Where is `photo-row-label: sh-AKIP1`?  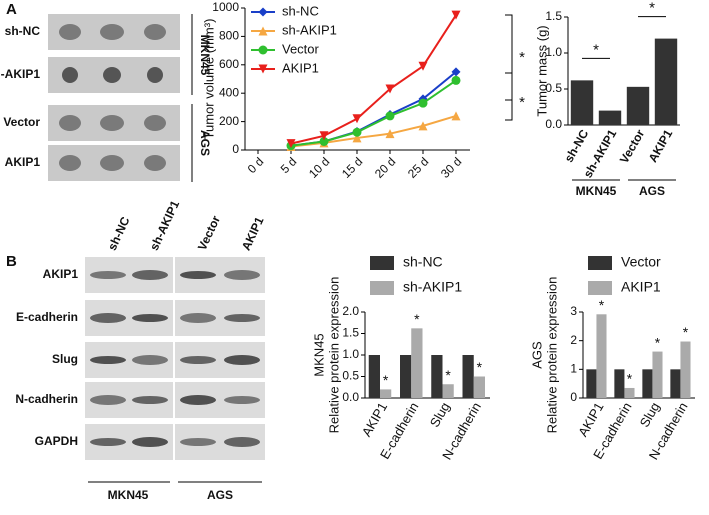 photo-row-label: sh-AKIP1 is located at coordinates (20, 74).